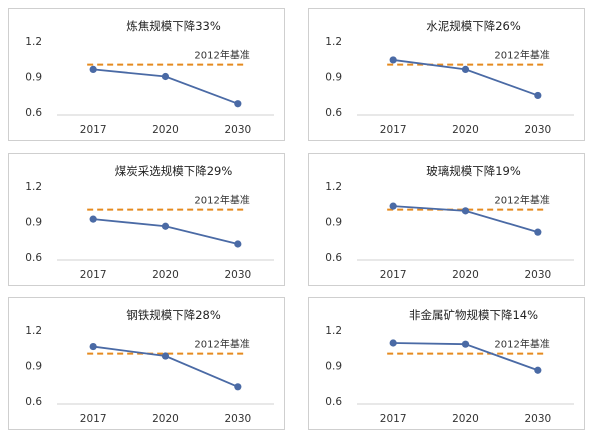  I want to click on chart-panel: 非金属矿物规模下降14% 0.6 0.9 1.2 2017 2020 2030 2012年基准, so click(446, 363).